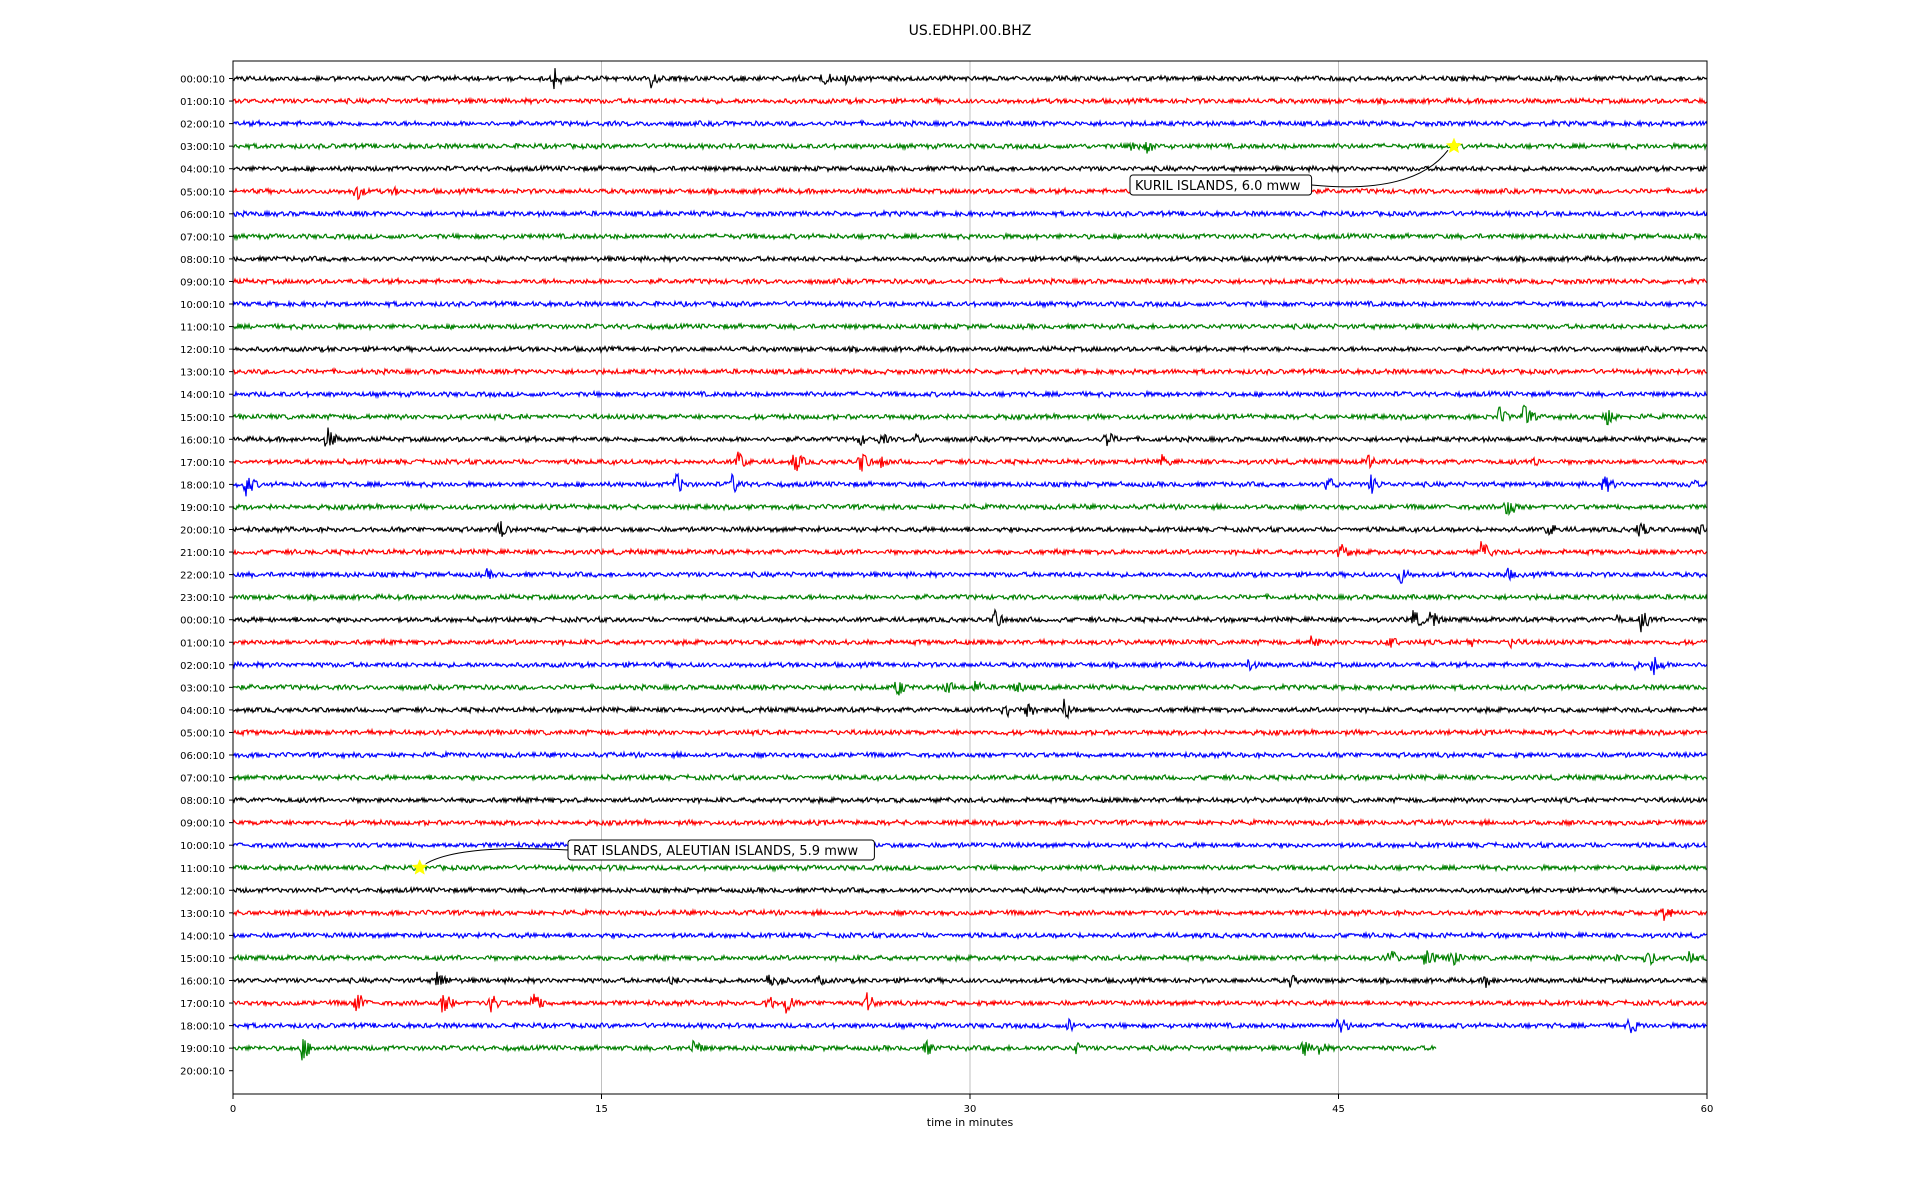 The width and height of the screenshot is (1920, 1204). What do you see at coordinates (202, 305) in the screenshot?
I see `y-tick-label: 10:00:10` at bounding box center [202, 305].